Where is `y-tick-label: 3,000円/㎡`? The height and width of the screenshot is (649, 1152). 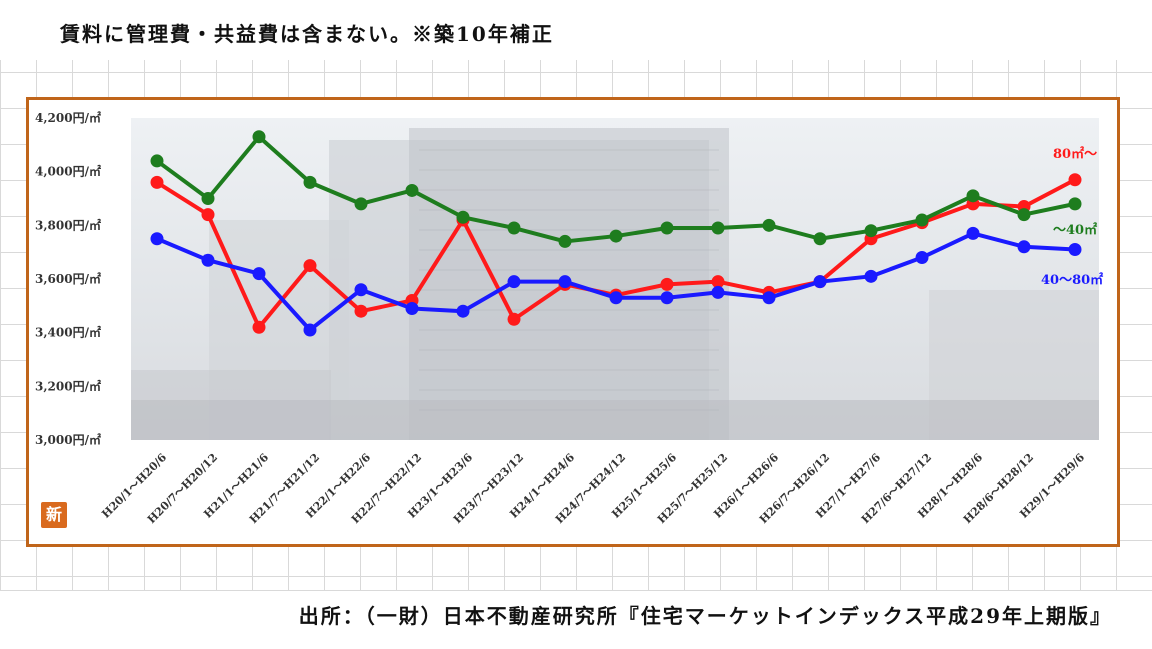
y-tick-label: 3,000円/㎡ is located at coordinates (68, 439).